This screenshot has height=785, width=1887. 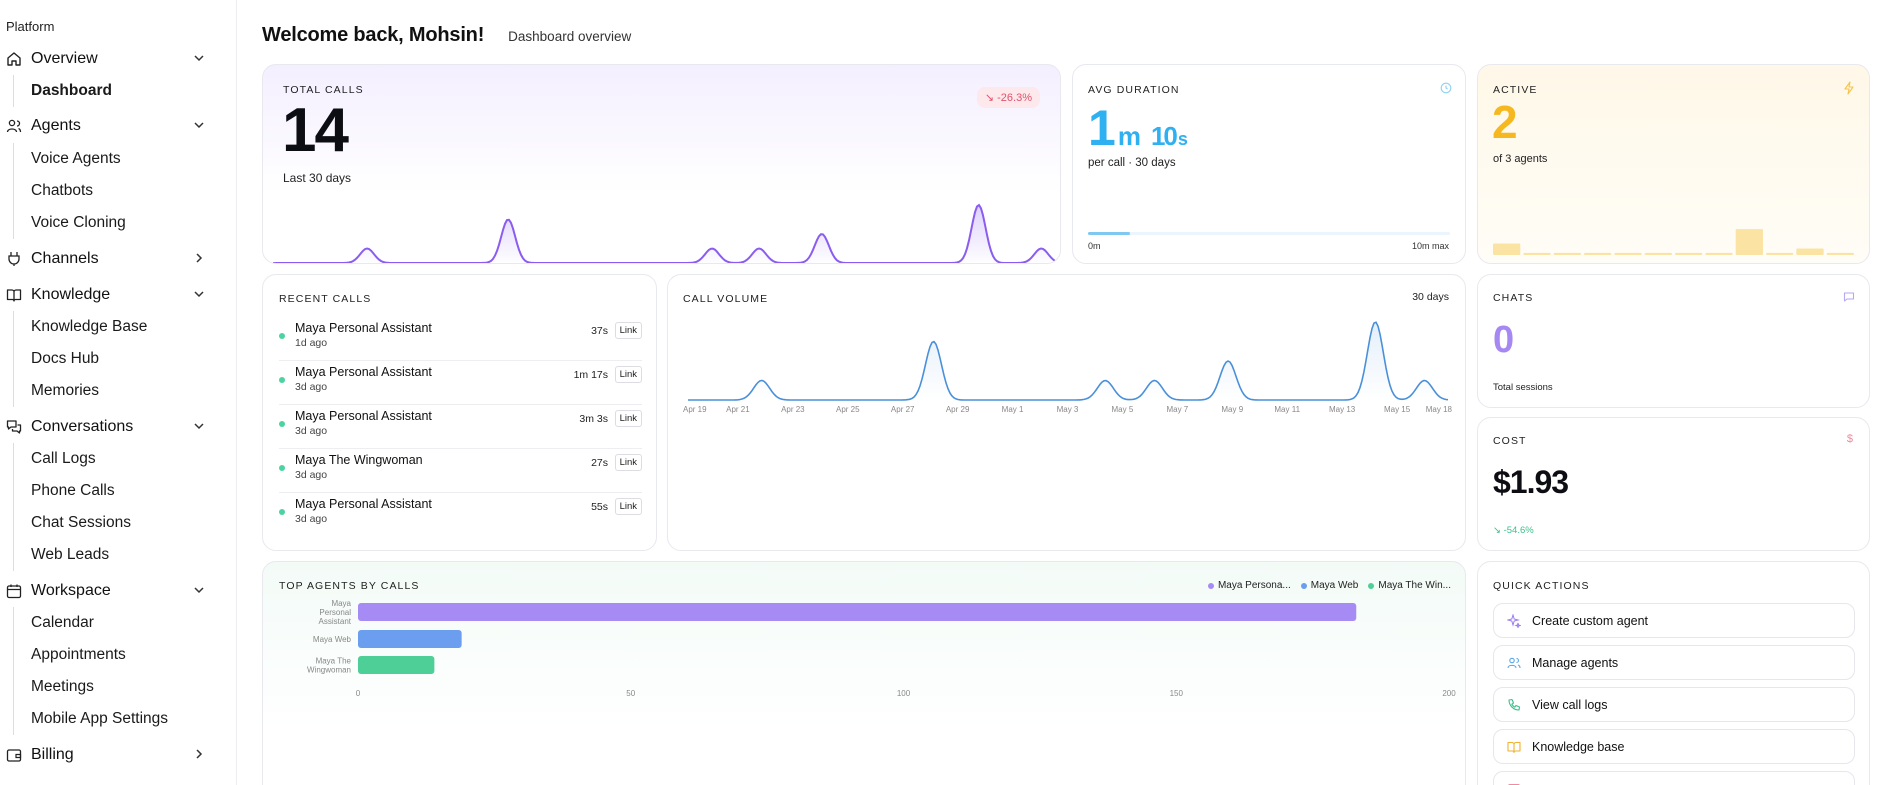 I want to click on sidebar-item-voice-cloning: Voice Cloning, so click(x=78, y=222).